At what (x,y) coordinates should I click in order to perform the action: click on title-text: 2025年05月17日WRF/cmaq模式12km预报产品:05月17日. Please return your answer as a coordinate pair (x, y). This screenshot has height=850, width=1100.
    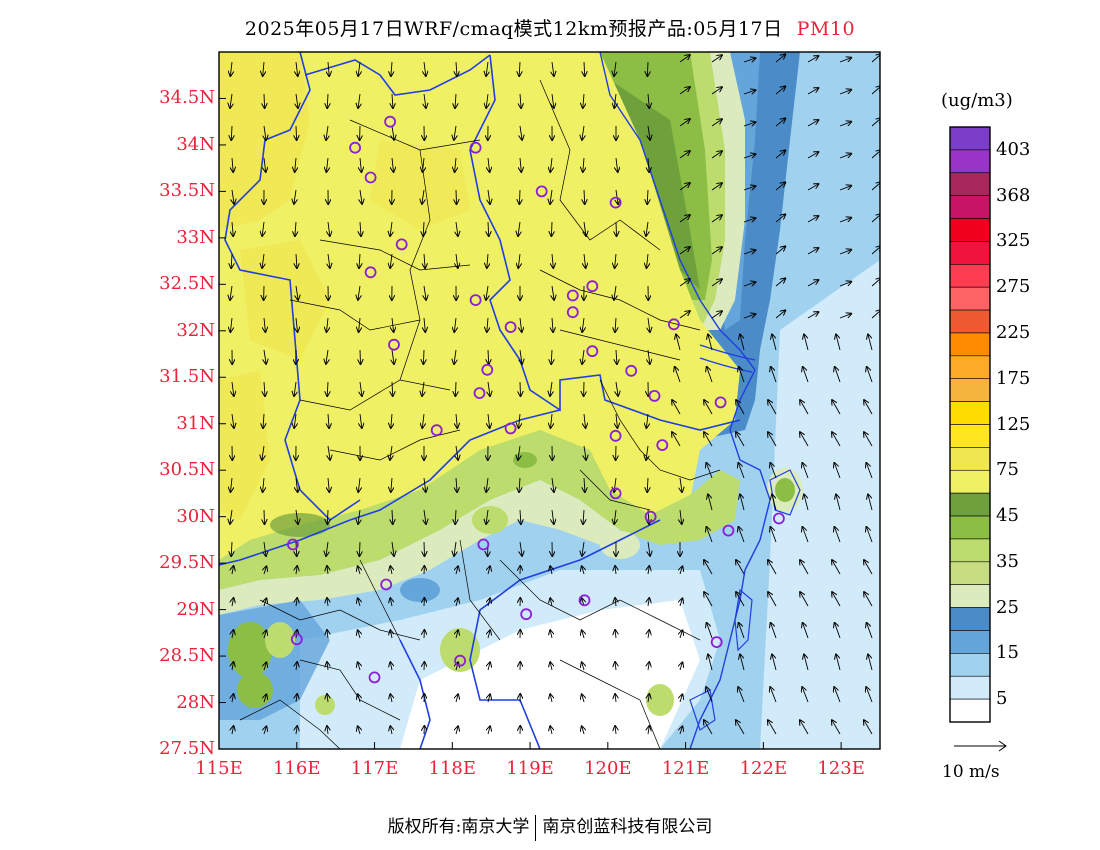
    Looking at the image, I should click on (513, 29).